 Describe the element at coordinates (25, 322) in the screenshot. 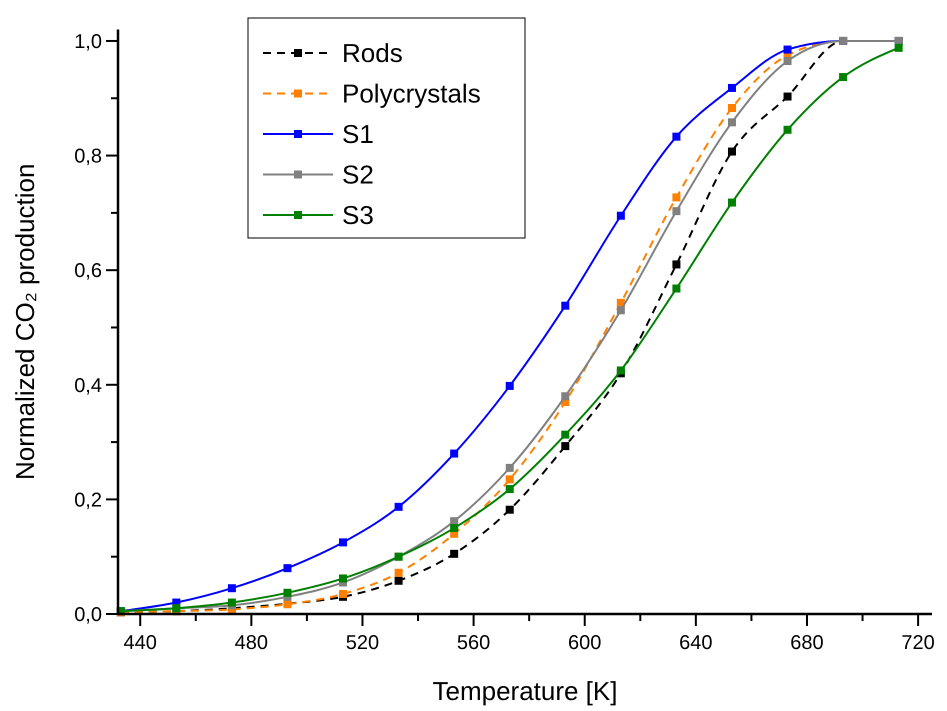

I see `y-axis-title: Normalized CO₂ production` at that location.